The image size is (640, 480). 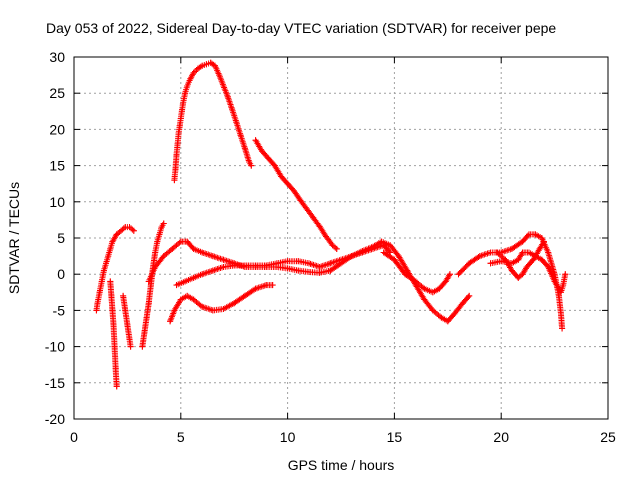 What do you see at coordinates (510, 281) in the screenshot?
I see `series-arc-evening-wave` at bounding box center [510, 281].